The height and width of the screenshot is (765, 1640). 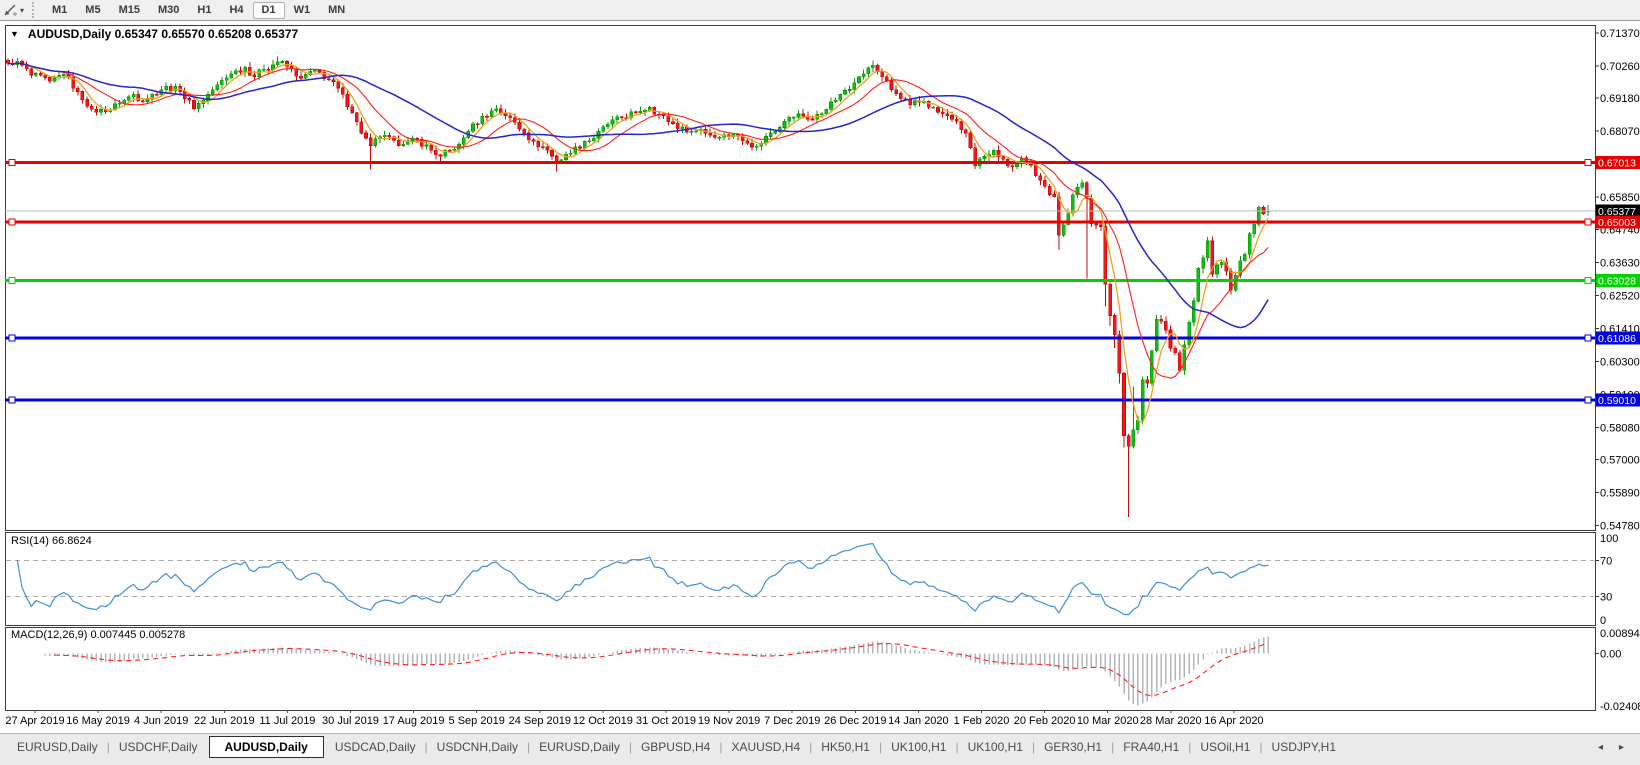 I want to click on rsi-axis-label: 0, so click(x=1603, y=621).